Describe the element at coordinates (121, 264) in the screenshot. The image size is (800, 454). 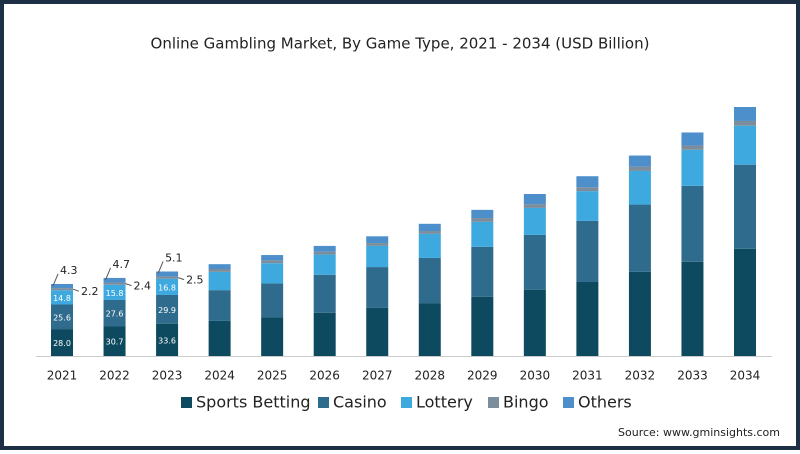
I see `value-label: 4.7` at that location.